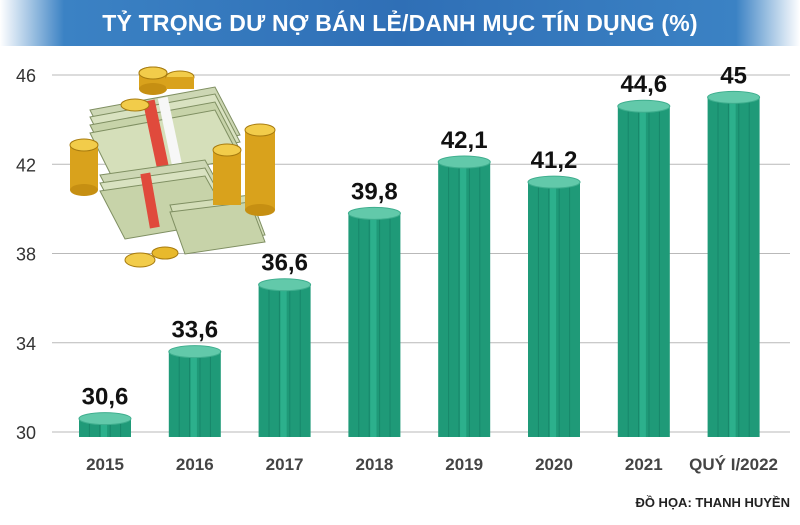 The image size is (800, 525). I want to click on y-tick-label: 46, so click(26, 76).